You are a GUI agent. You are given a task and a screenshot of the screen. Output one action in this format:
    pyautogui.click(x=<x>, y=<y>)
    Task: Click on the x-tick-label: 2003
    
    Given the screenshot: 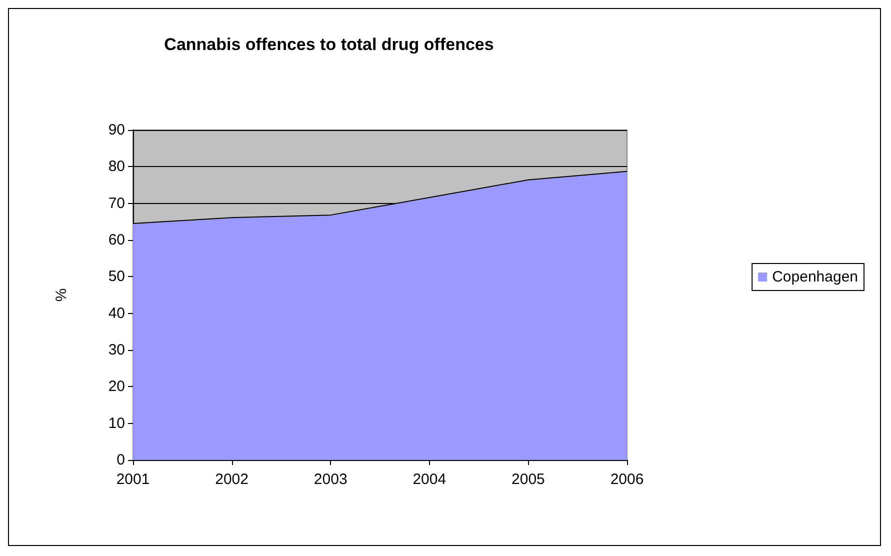 What is the action you would take?
    pyautogui.click(x=331, y=479)
    